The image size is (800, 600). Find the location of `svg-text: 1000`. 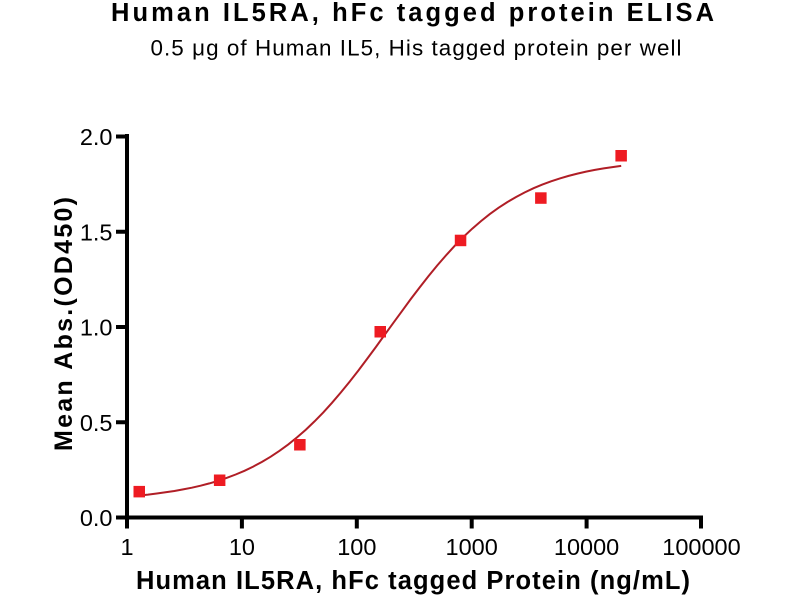

svg-text: 1000 is located at coordinates (472, 547).